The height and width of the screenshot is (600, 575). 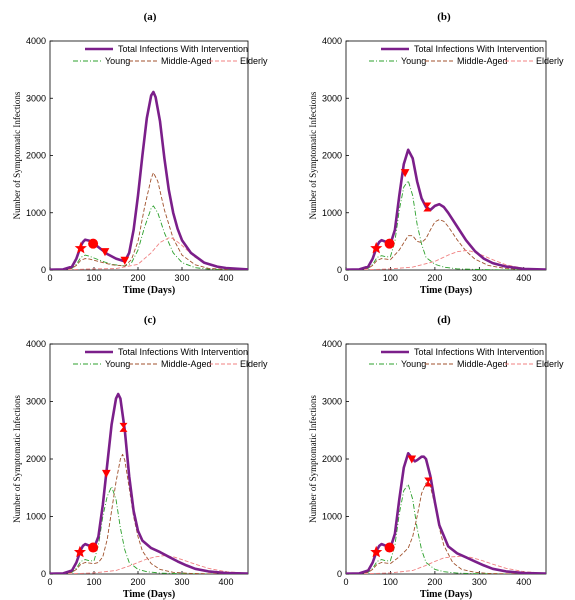 I want to click on panel-title: (c), so click(x=150, y=320).